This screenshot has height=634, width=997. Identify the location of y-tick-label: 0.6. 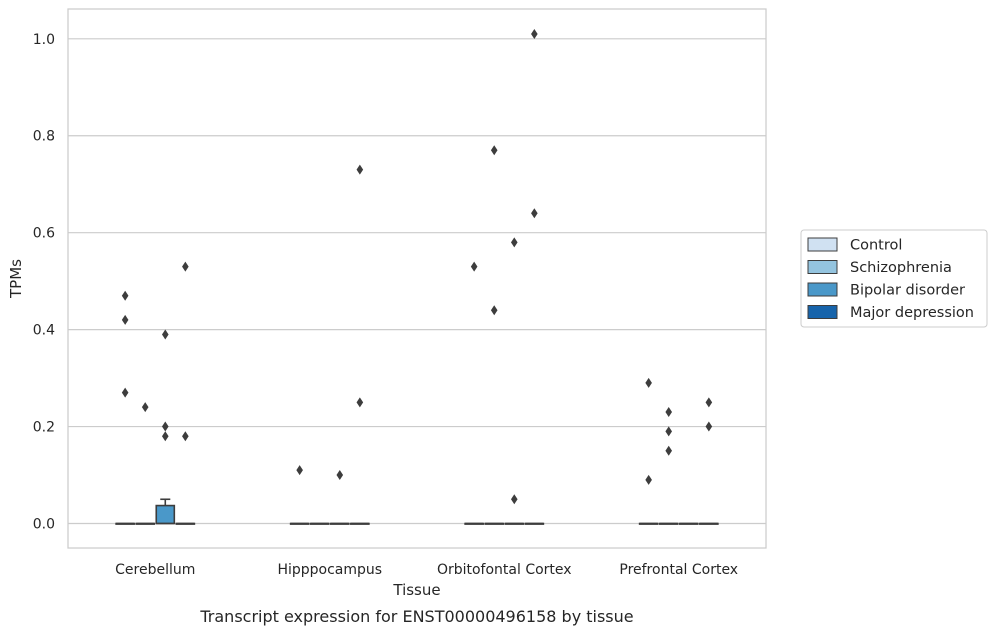
(44, 234).